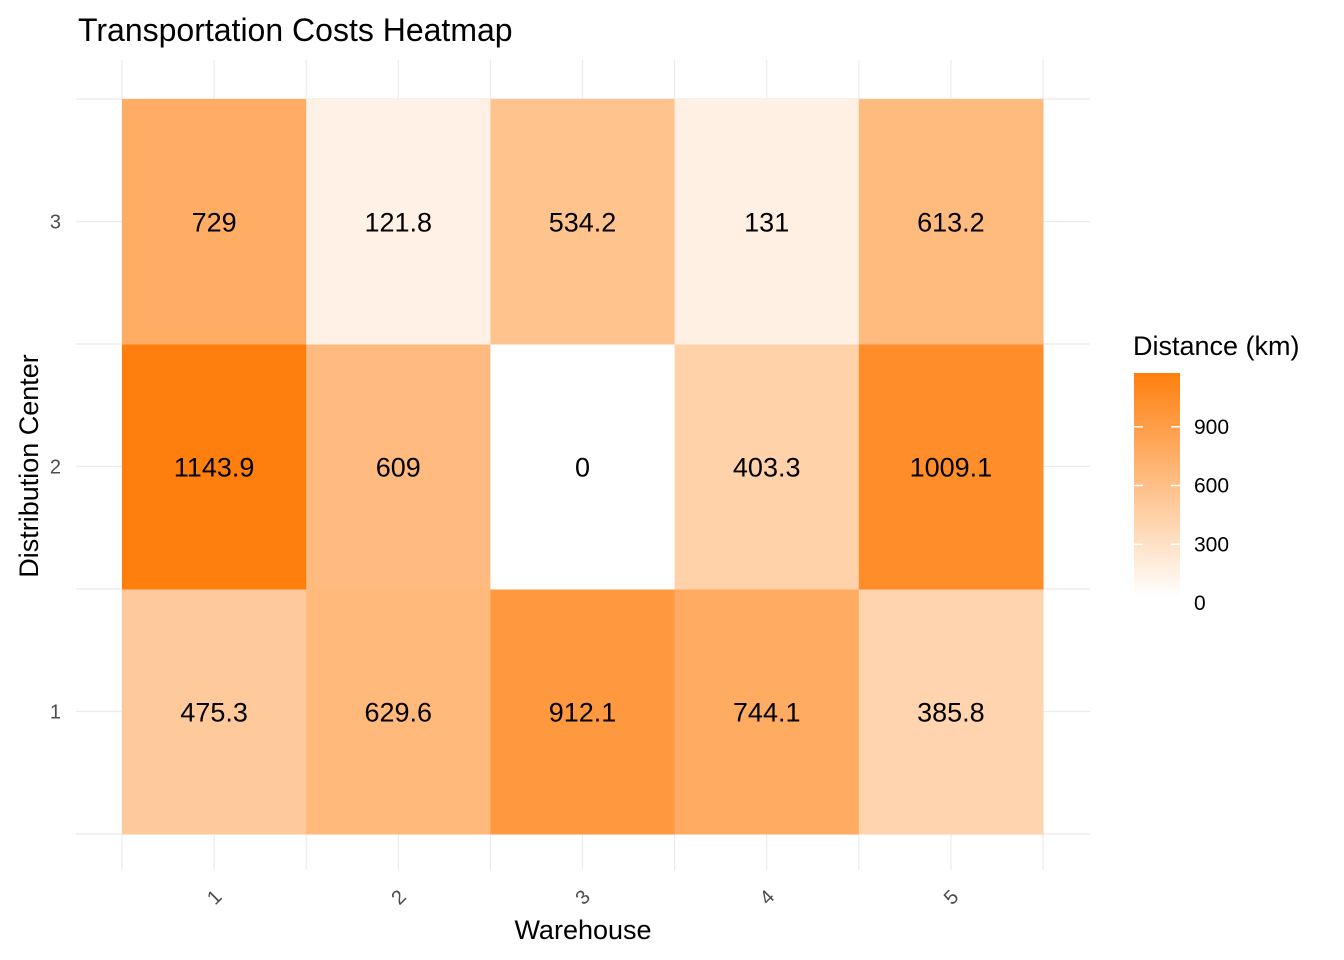  Describe the element at coordinates (582, 930) in the screenshot. I see `x-axis-title: Warehouse` at that location.